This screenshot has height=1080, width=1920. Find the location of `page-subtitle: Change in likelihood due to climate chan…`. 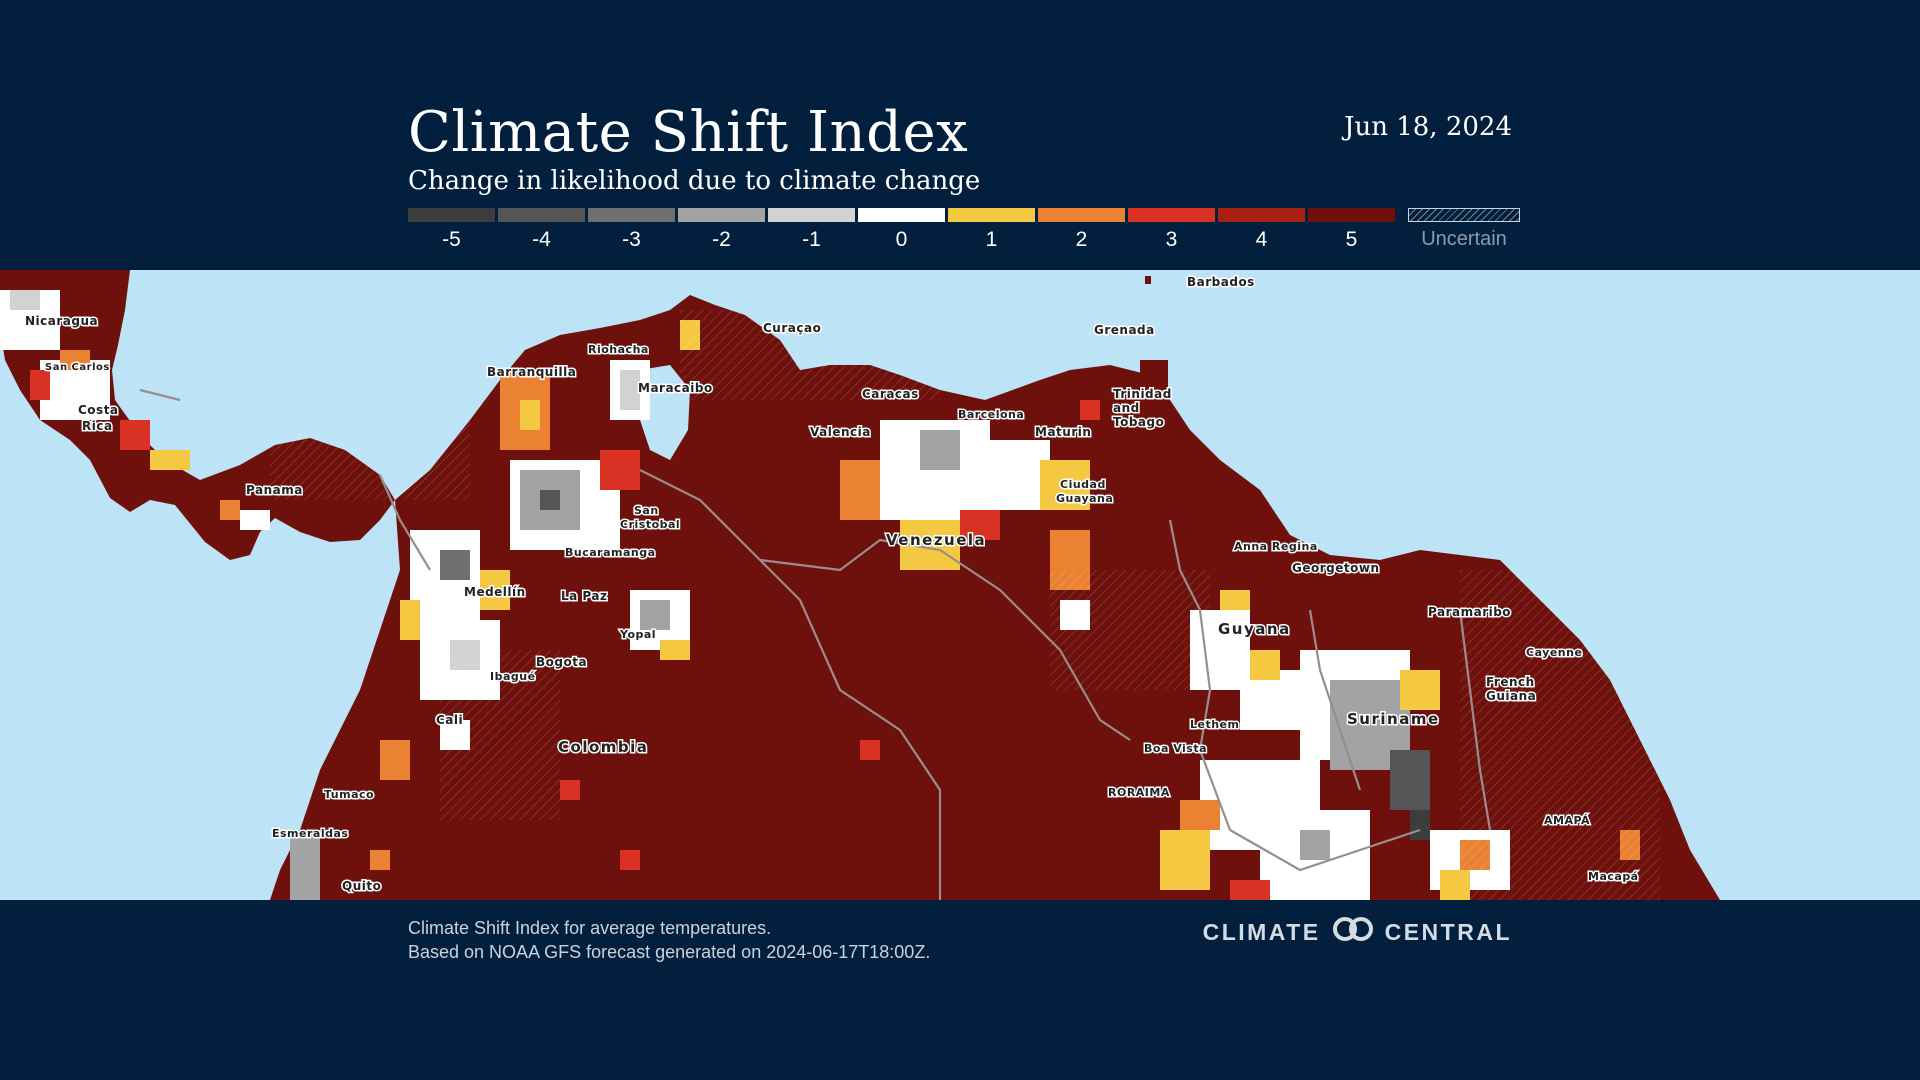

page-subtitle: Change in likelihood due to climate chan… is located at coordinates (694, 181).